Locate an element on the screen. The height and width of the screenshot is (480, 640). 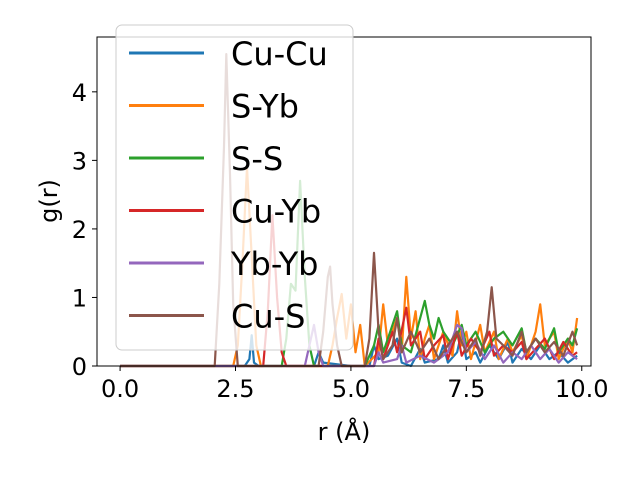
x-axis-ticks: 0.0 2.5 5.0 7.5 10.0 is located at coordinates (354, 384).